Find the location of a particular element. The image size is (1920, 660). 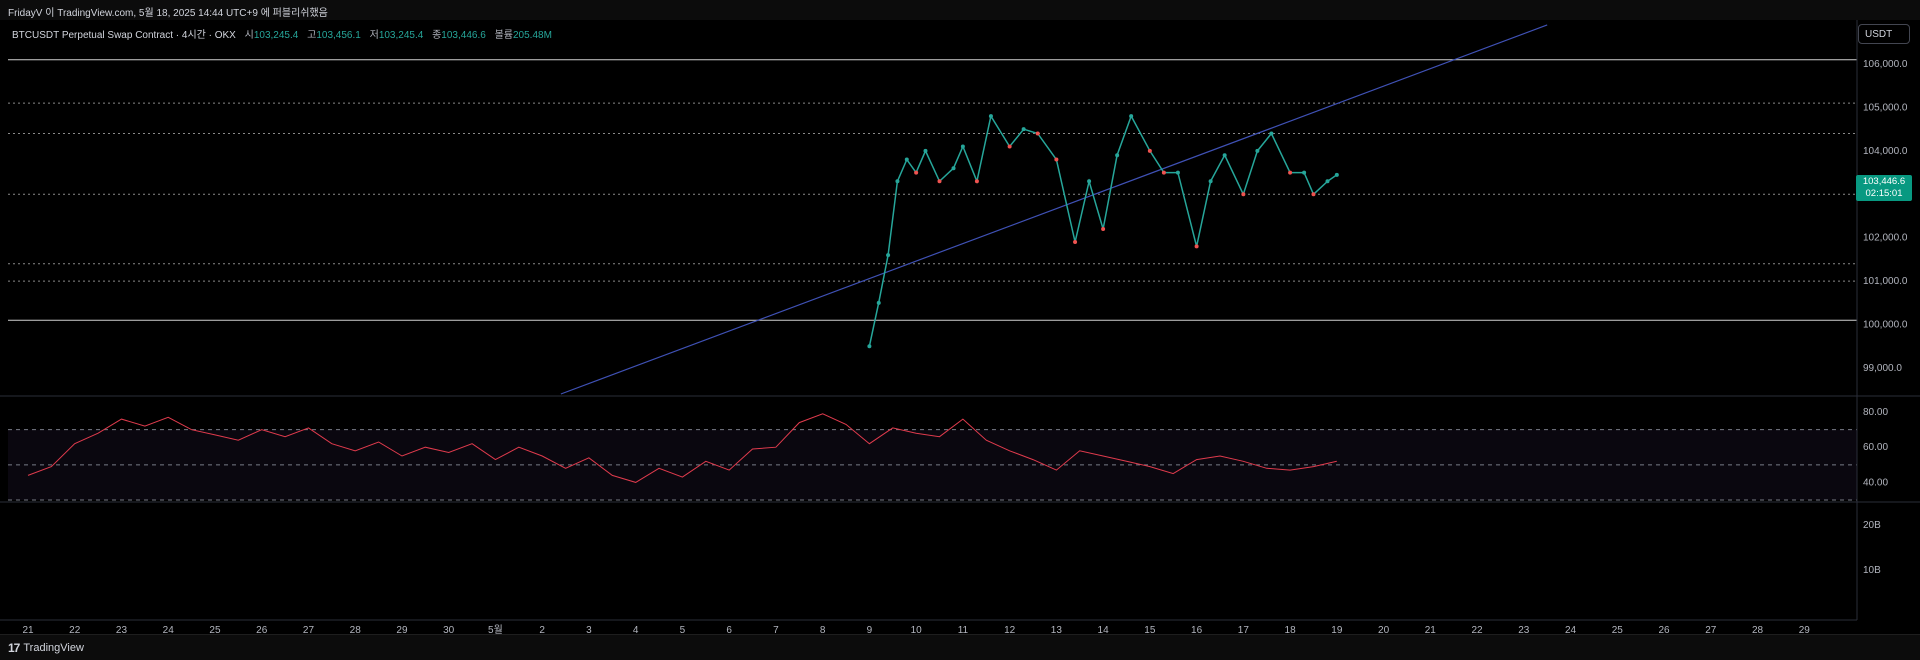

brand-name: TradingView is located at coordinates (53, 648).